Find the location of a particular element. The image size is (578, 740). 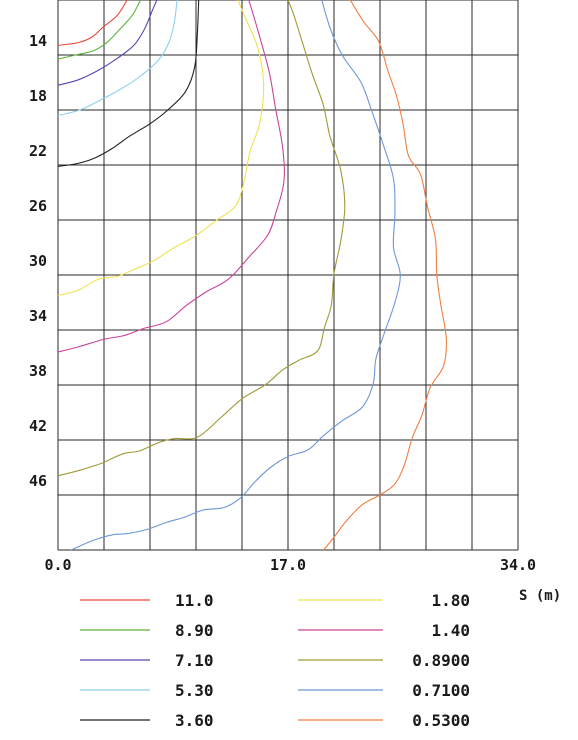

legend-label: 5.30 is located at coordinates (194, 690).